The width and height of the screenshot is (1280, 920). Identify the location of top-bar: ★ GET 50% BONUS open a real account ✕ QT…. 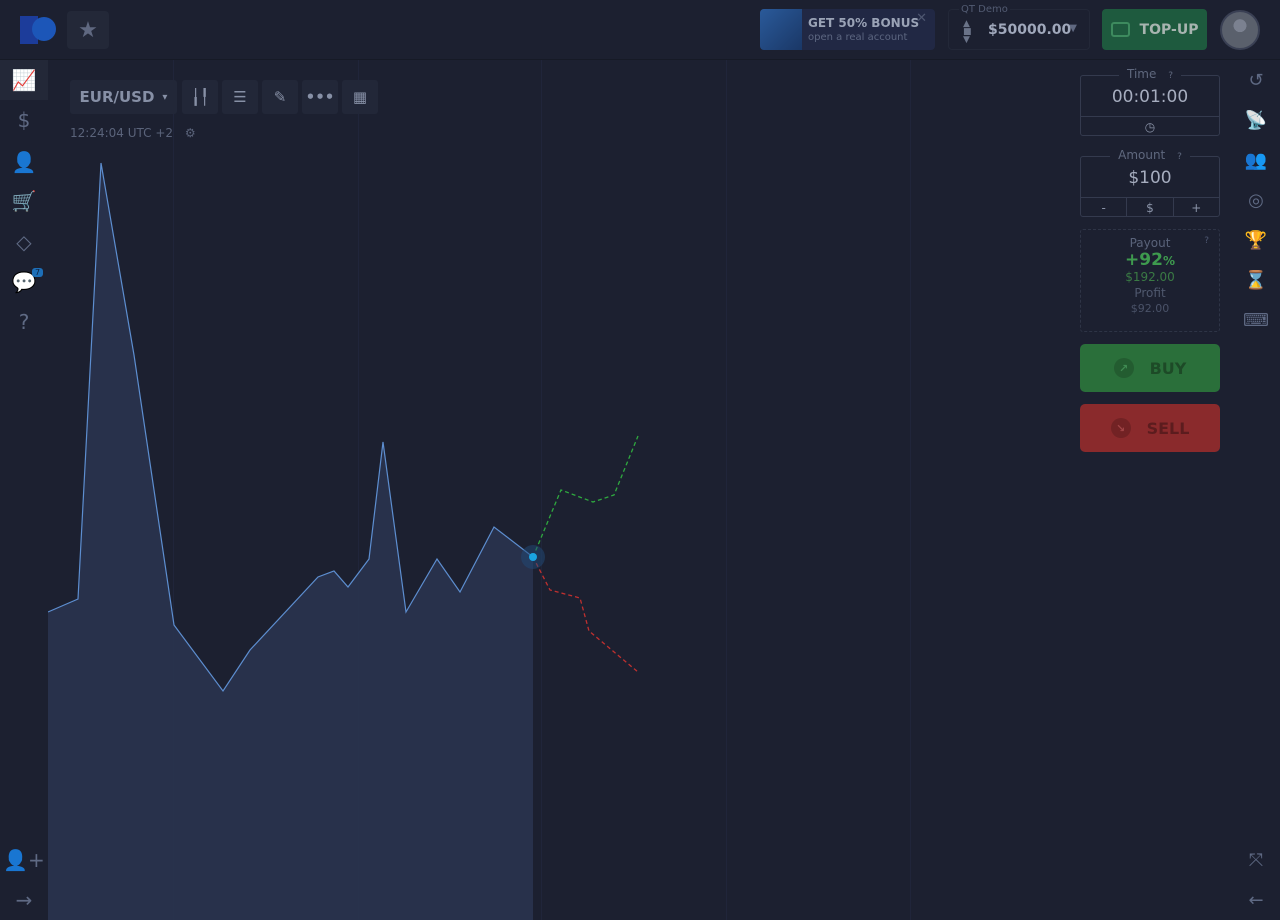
(640, 30).